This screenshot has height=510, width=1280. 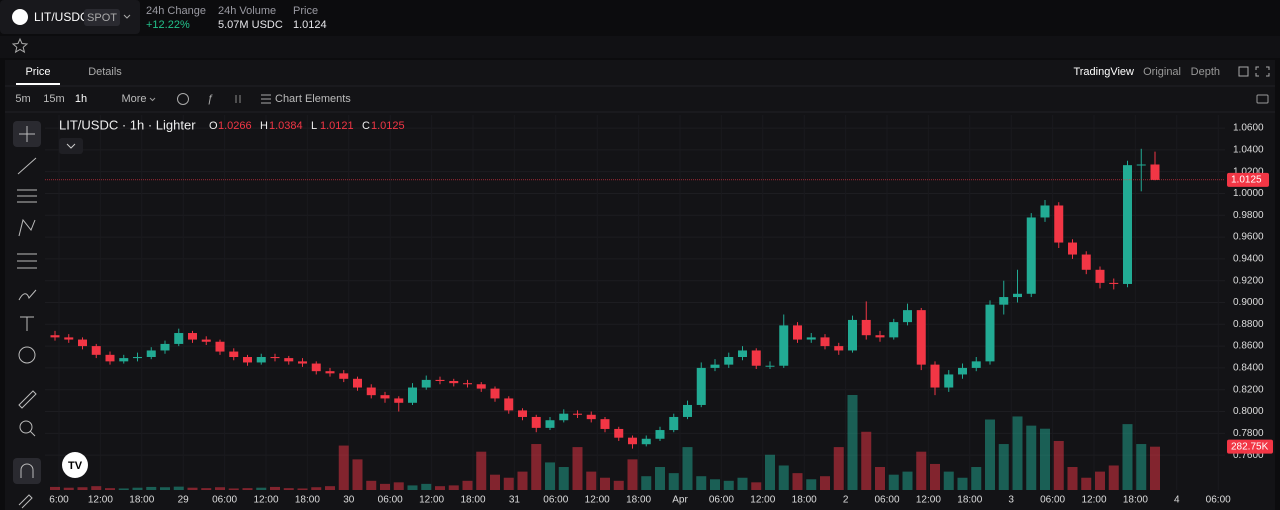 I want to click on drawing-tools, so click(x=27, y=315).